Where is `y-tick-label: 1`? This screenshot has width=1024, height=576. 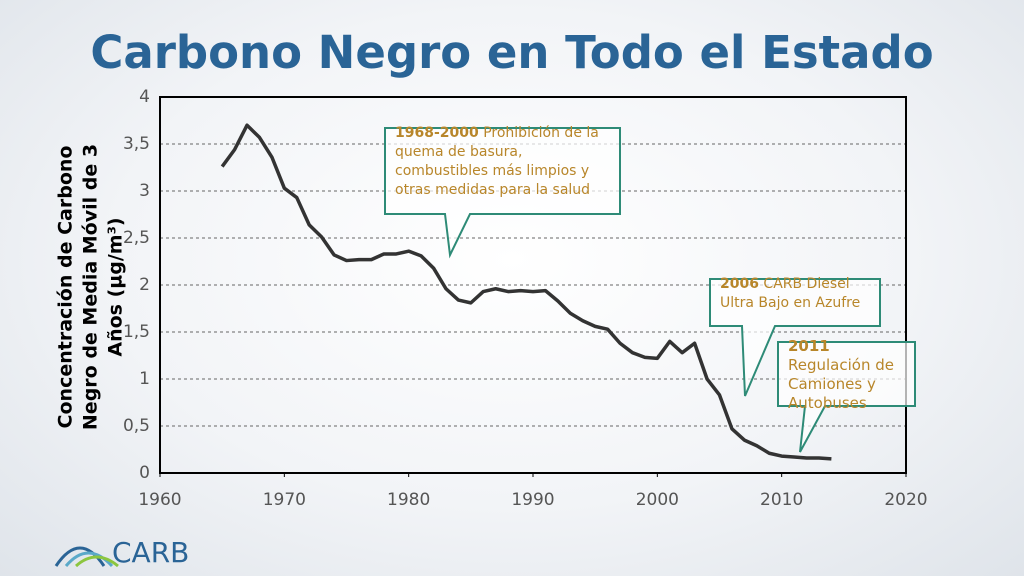 y-tick-label: 1 is located at coordinates (144, 379).